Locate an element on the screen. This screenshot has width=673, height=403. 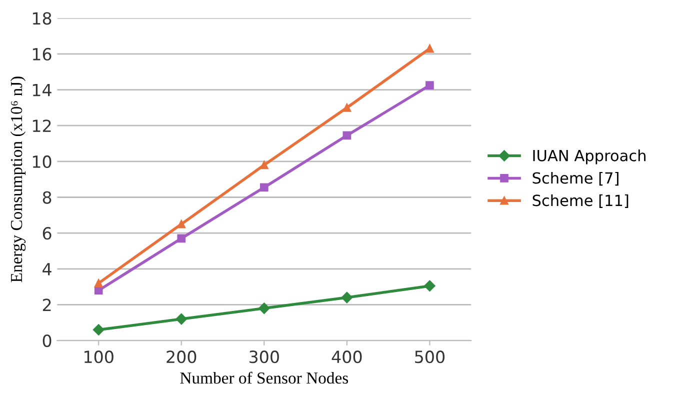
y-tick-label: 10 is located at coordinates (42, 161).